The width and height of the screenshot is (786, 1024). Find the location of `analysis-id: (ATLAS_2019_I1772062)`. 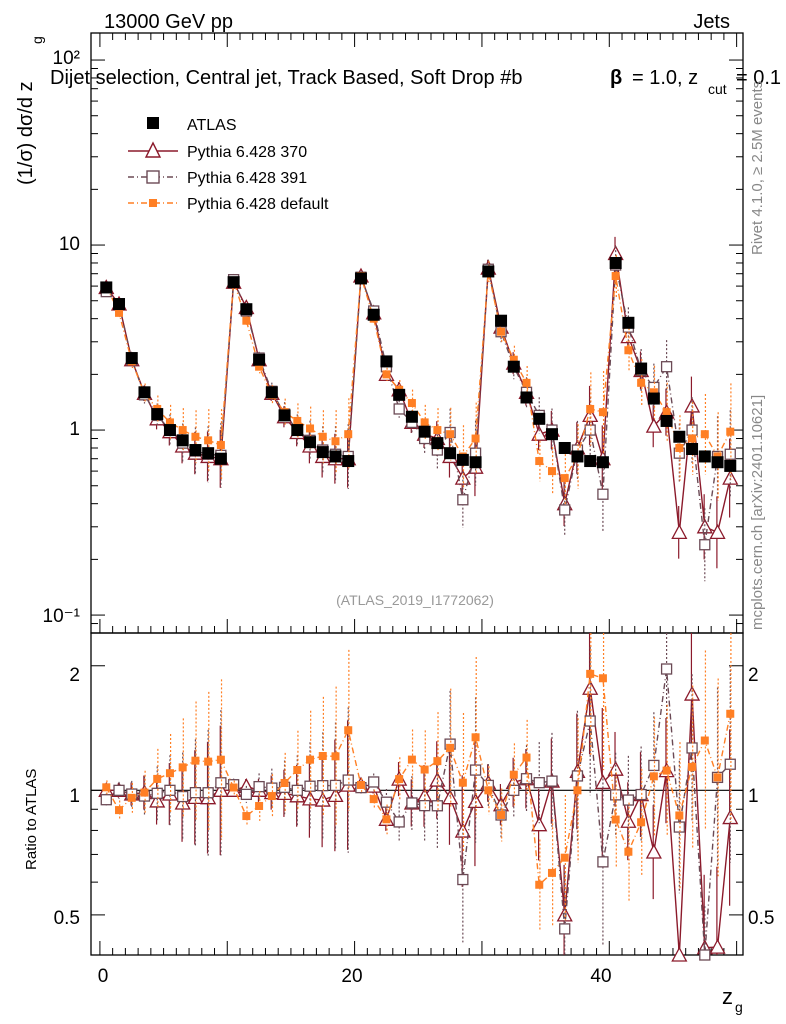

analysis-id: (ATLAS_2019_I1772062) is located at coordinates (415, 600).